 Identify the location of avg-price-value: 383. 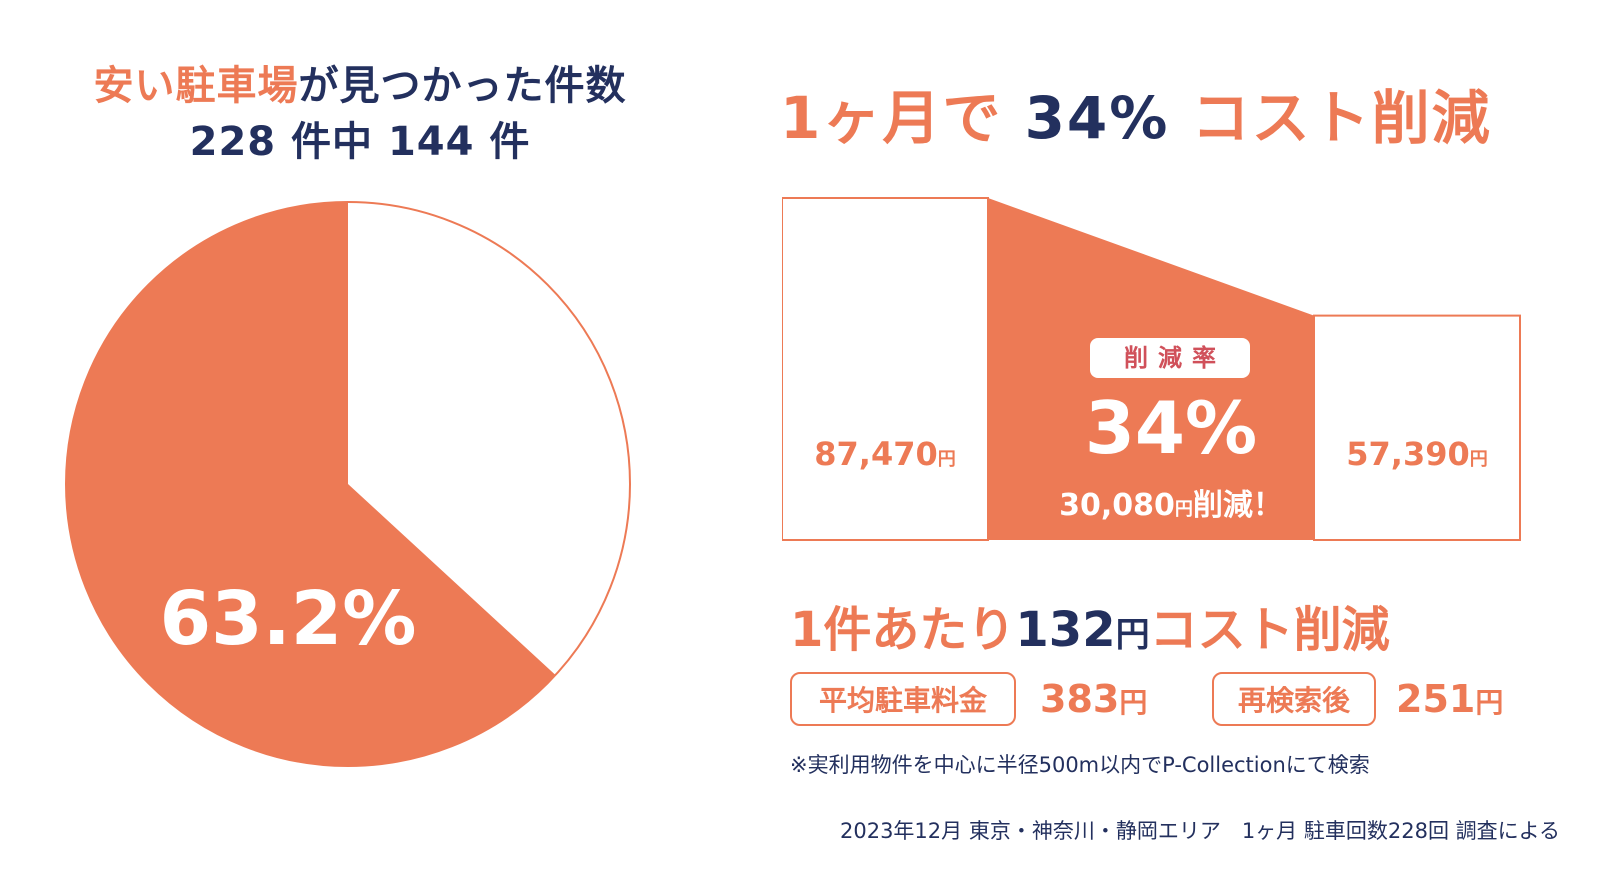
(1080, 699).